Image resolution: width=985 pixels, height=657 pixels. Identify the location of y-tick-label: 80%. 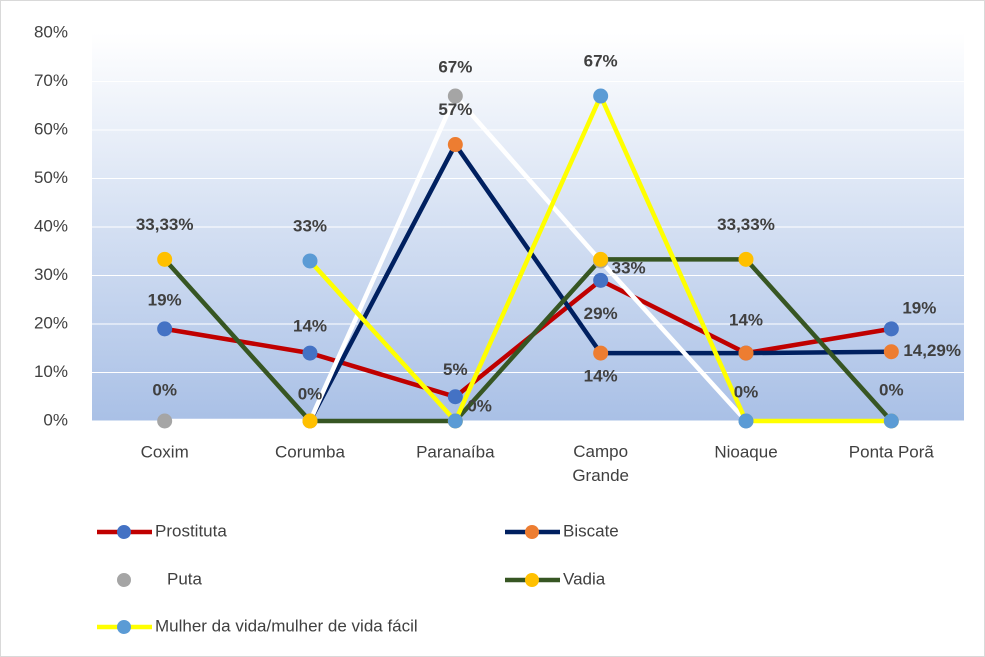
(51, 31).